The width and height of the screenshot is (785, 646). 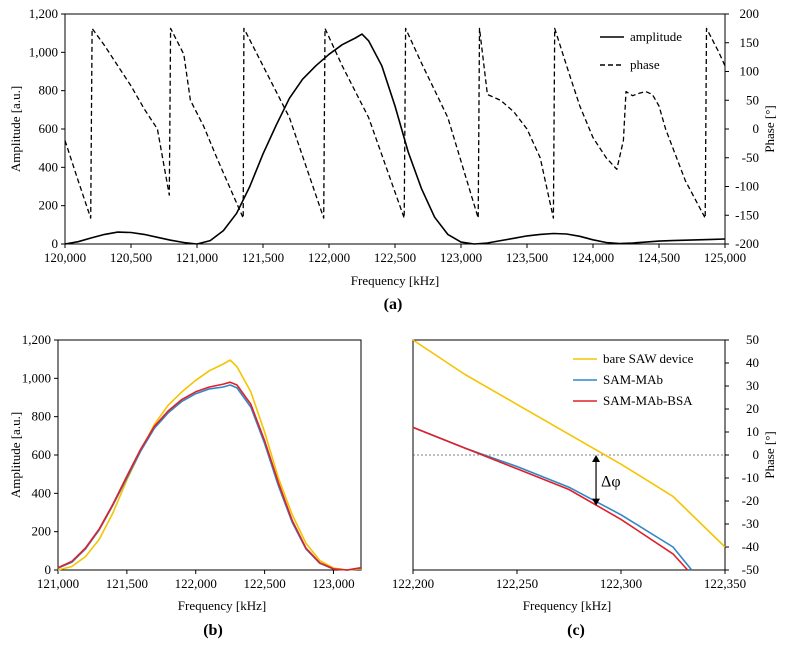 I want to click on panel-b-series-sam_mab-line, so click(x=209, y=477).